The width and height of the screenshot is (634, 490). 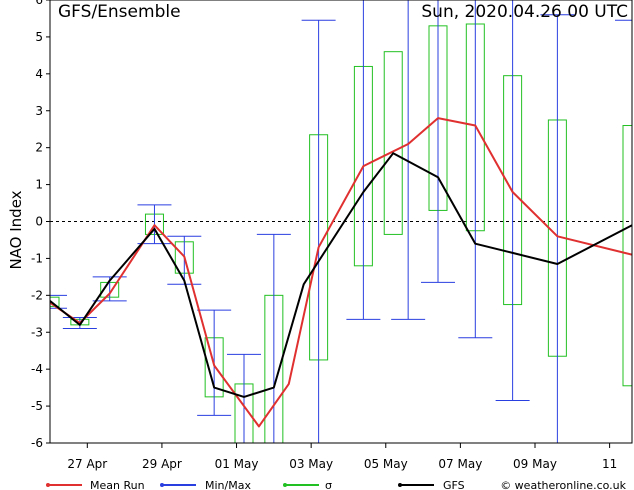 I want to click on x-tick-label: 05 May, so click(x=386, y=464).